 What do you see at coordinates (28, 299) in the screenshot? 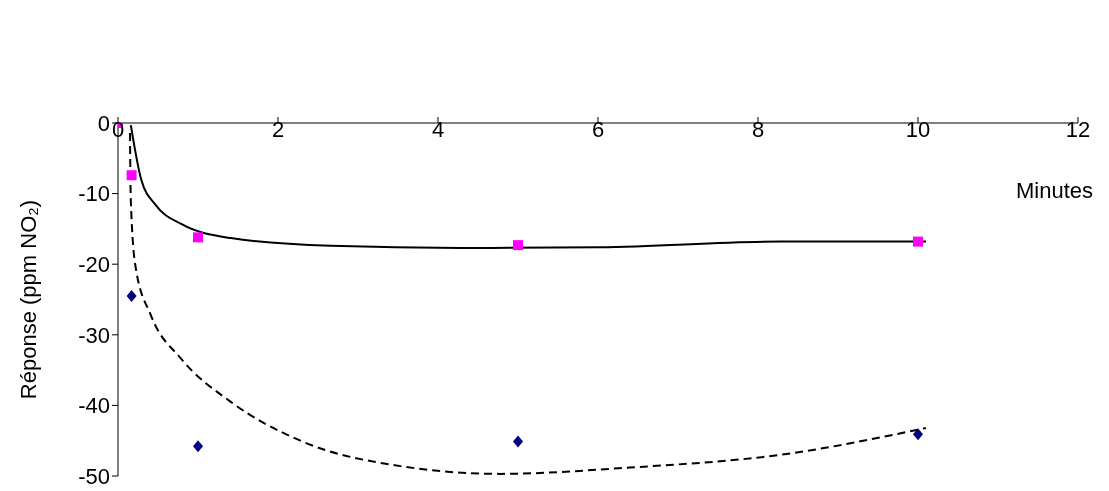
I see `y-axis-title: Réponse (ppm NO₂)` at bounding box center [28, 299].